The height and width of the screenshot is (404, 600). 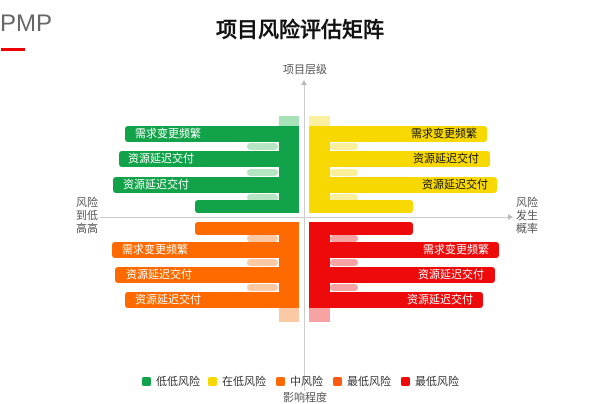 What do you see at coordinates (319, 169) in the screenshot?
I see `yellow-spine` at bounding box center [319, 169].